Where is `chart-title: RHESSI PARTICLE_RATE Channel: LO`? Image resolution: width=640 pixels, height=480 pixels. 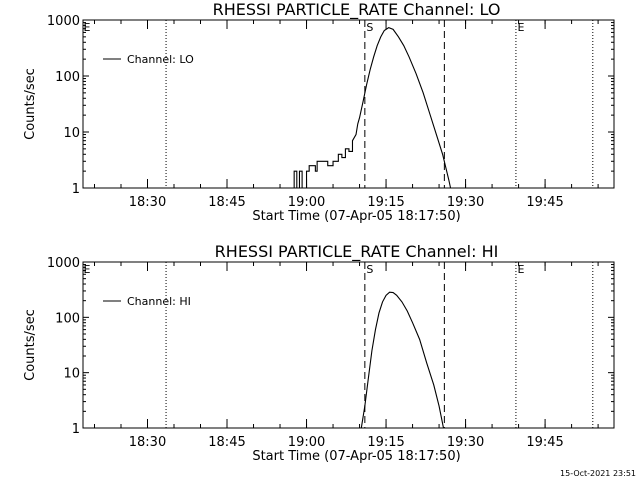
chart-title: RHESSI PARTICLE_RATE Channel: LO is located at coordinates (357, 10).